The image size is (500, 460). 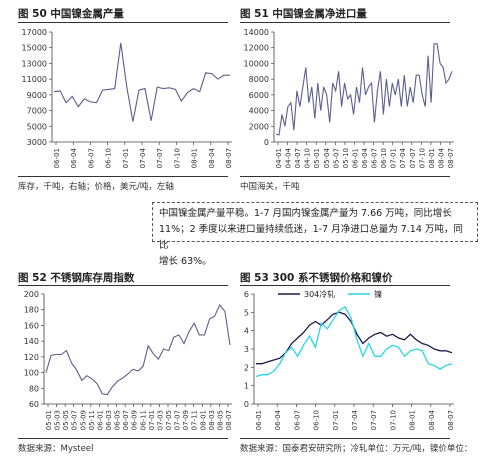 What do you see at coordinates (356, 449) in the screenshot?
I see `chart-source-53: 数据来源：国泰君安研究所；冷轧单位：万元/吨，镍价单位：` at bounding box center [356, 449].